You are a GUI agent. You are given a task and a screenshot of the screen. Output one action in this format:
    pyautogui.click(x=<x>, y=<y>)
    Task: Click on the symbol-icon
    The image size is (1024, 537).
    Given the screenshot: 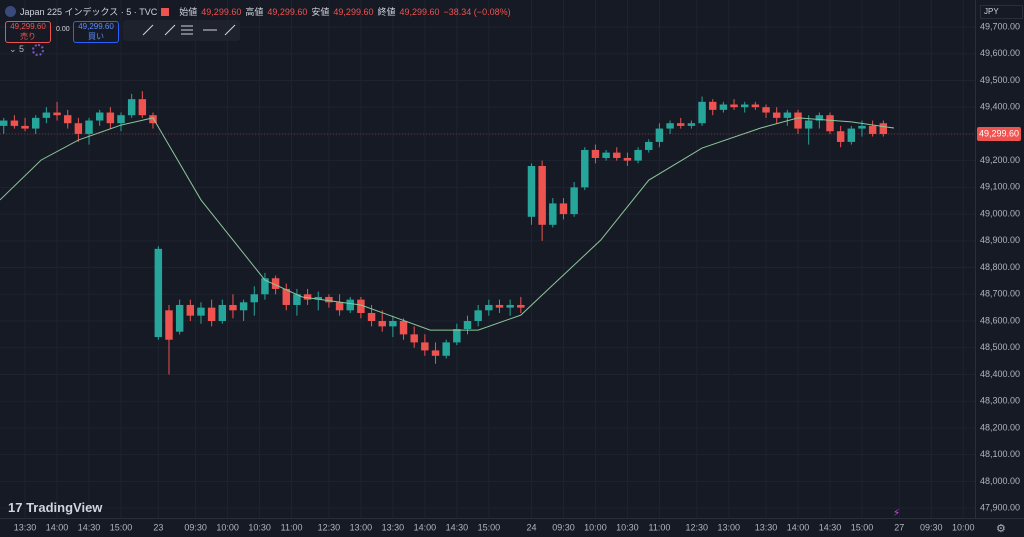 What is the action you would take?
    pyautogui.click(x=10, y=11)
    